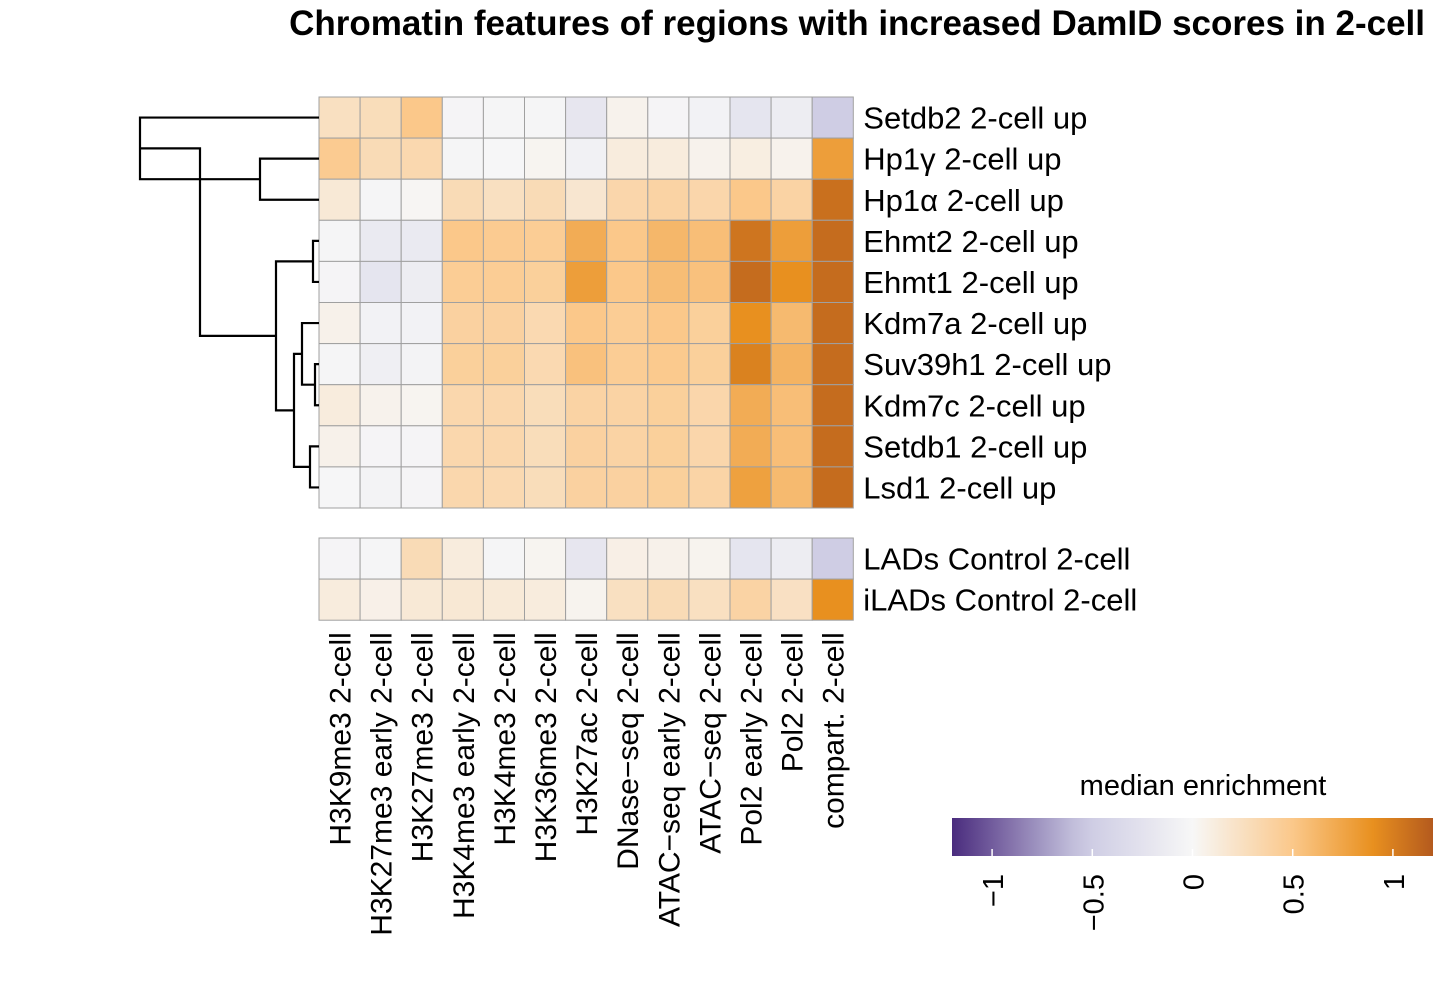 This screenshot has width=1433, height=993. What do you see at coordinates (587, 733) in the screenshot?
I see `column-label: H3K27ac 2-cell` at bounding box center [587, 733].